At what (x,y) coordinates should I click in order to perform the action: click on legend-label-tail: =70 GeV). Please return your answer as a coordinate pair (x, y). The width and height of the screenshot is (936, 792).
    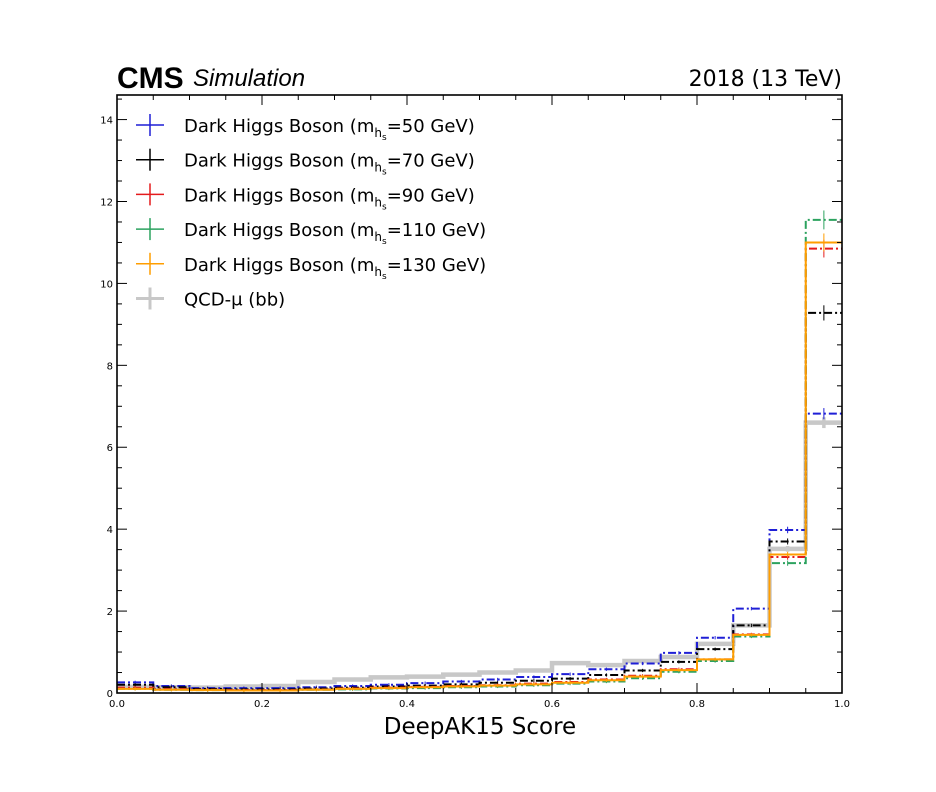
    Looking at the image, I should click on (431, 161).